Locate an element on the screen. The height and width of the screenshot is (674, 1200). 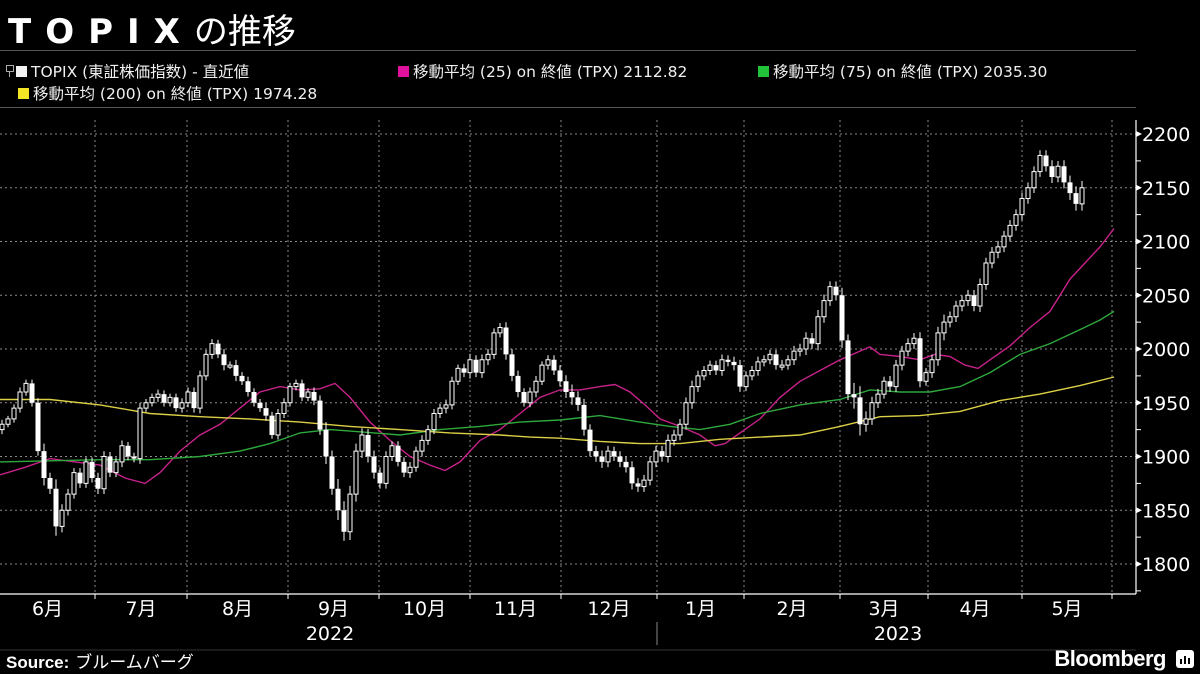
y-axis-label: 1950 is located at coordinates (1166, 404).